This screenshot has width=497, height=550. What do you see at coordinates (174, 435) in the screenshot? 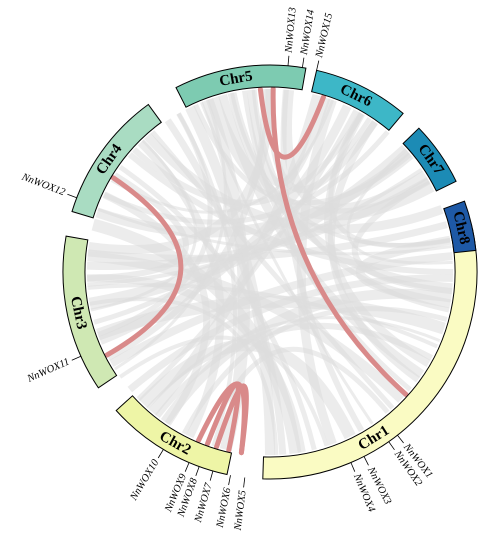
I see `chromosome-arc-chr2` at bounding box center [174, 435].